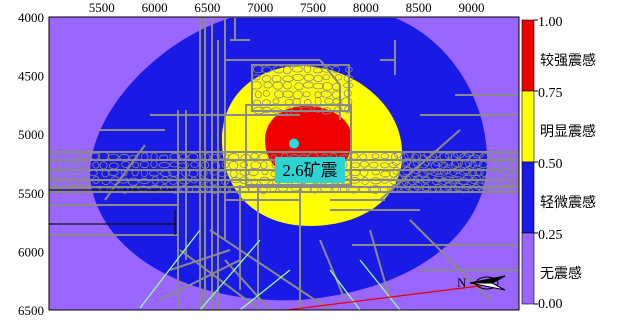  Describe the element at coordinates (419, 7) in the screenshot. I see `x-tick-label: 8500` at that location.